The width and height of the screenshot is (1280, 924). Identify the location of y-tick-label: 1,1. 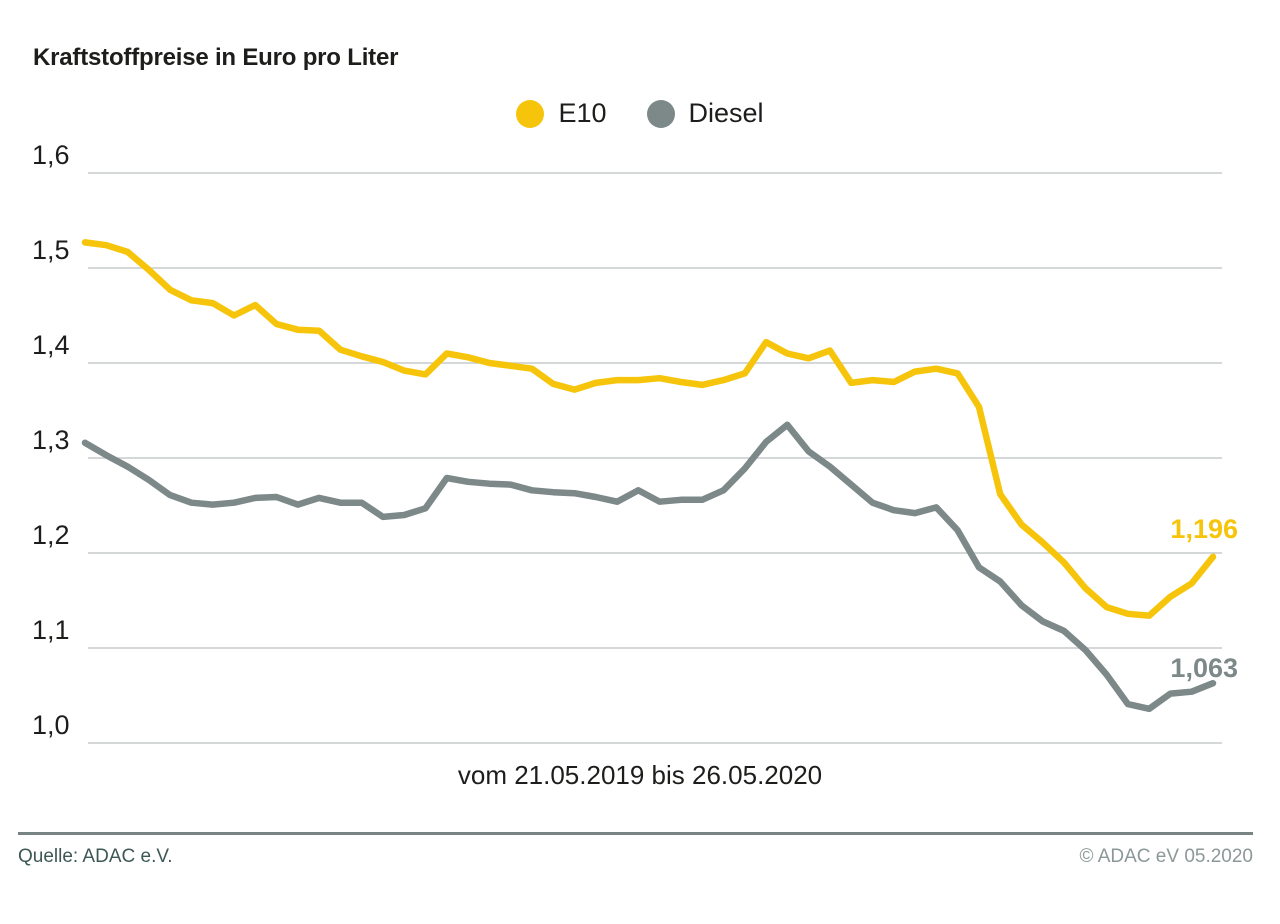
(51, 630).